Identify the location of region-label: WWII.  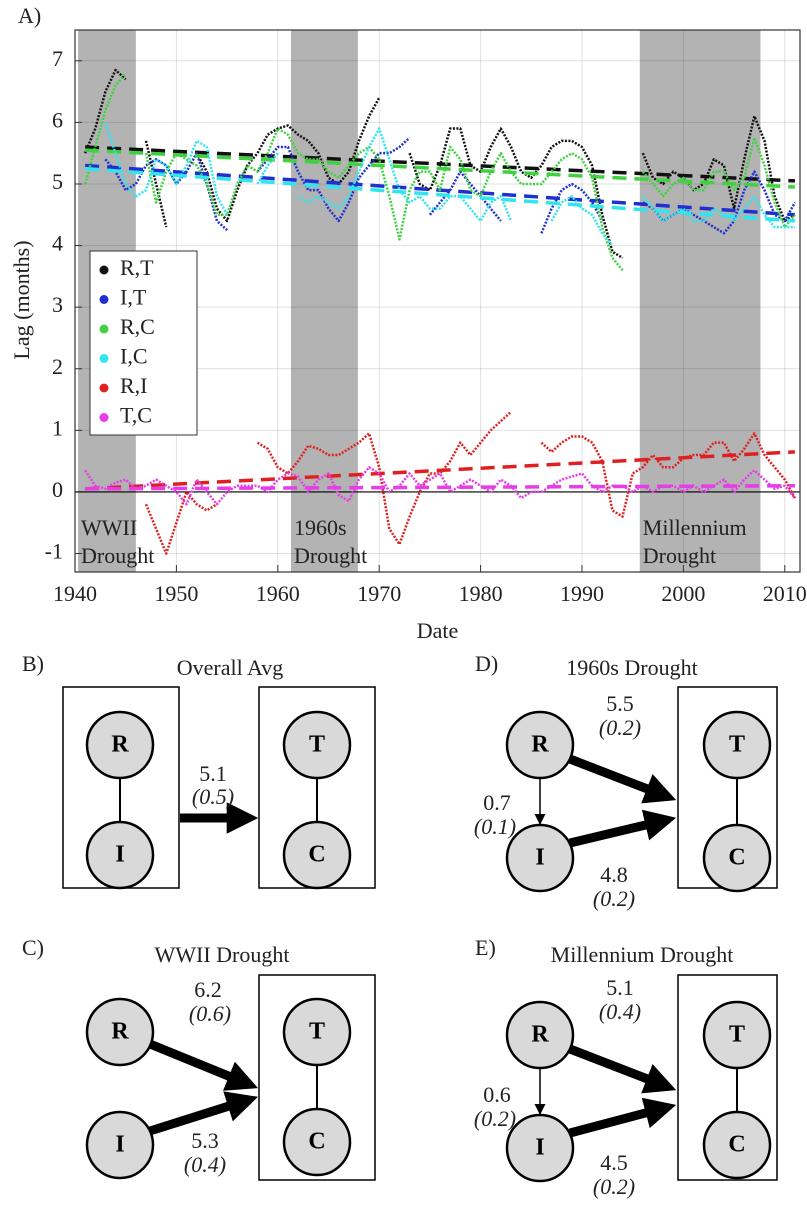
(109, 527).